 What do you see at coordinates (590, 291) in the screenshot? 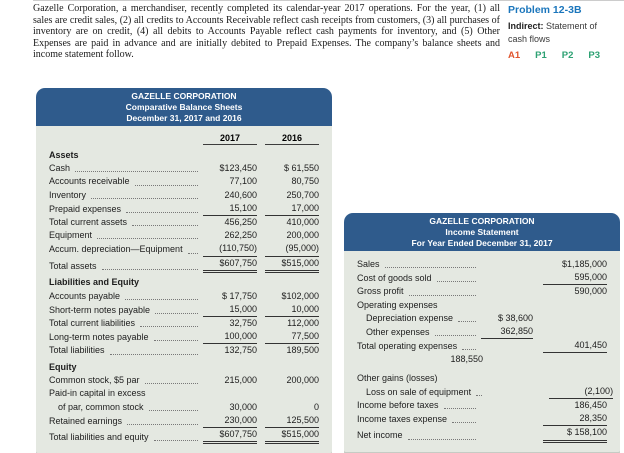
I see `value-right: 590,000` at bounding box center [590, 291].